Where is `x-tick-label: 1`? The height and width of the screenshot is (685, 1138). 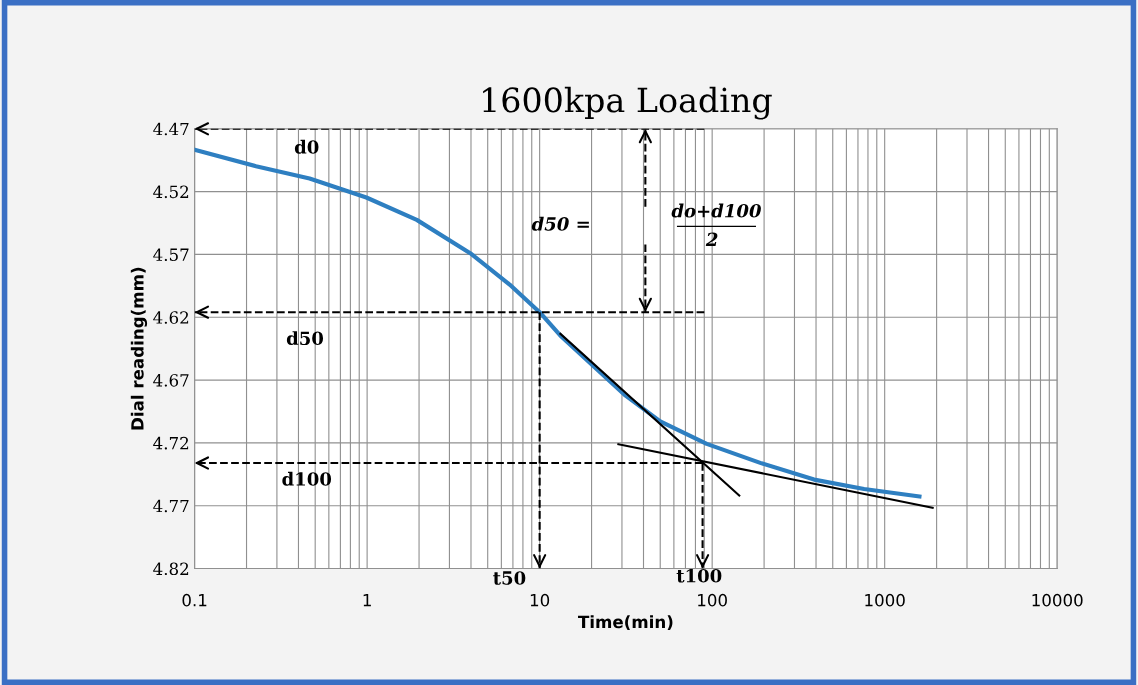 x-tick-label: 1 is located at coordinates (367, 600).